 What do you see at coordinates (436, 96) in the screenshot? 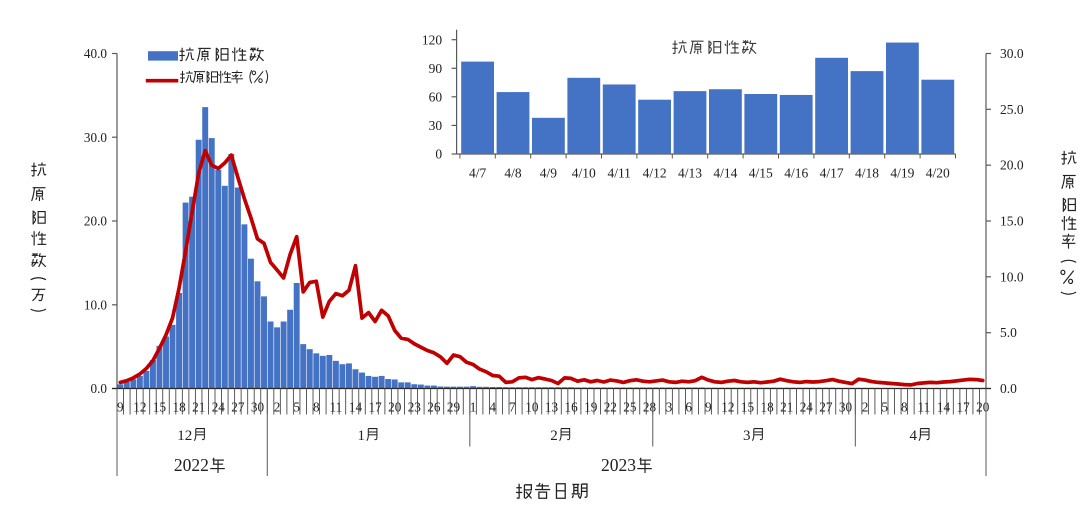
I see `svg-text: 60` at bounding box center [436, 96].